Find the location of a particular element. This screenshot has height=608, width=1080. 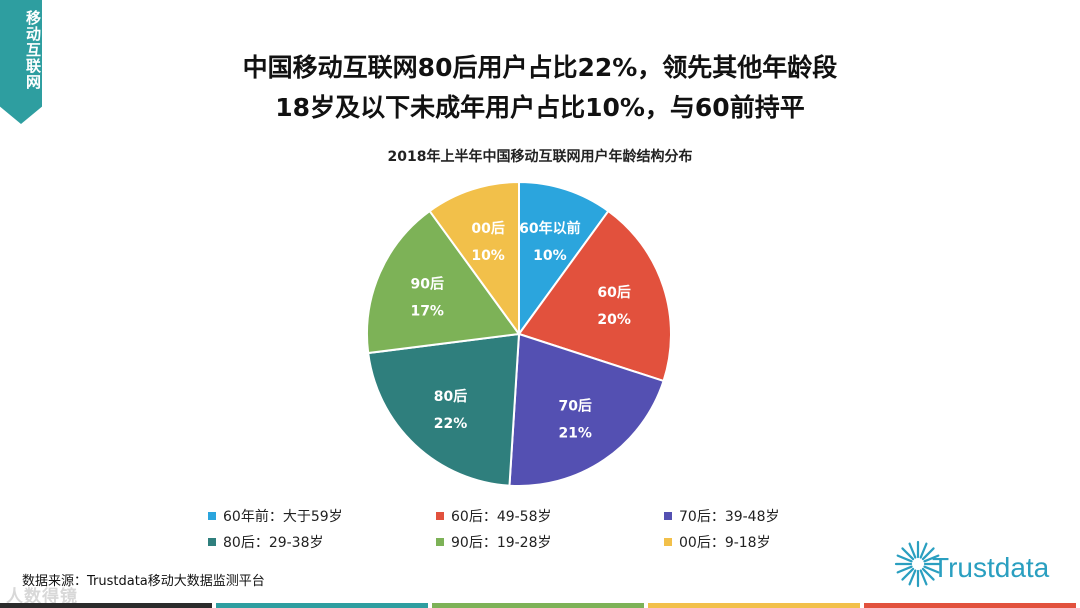

legend-label: 00后：9-18岁 is located at coordinates (725, 543).